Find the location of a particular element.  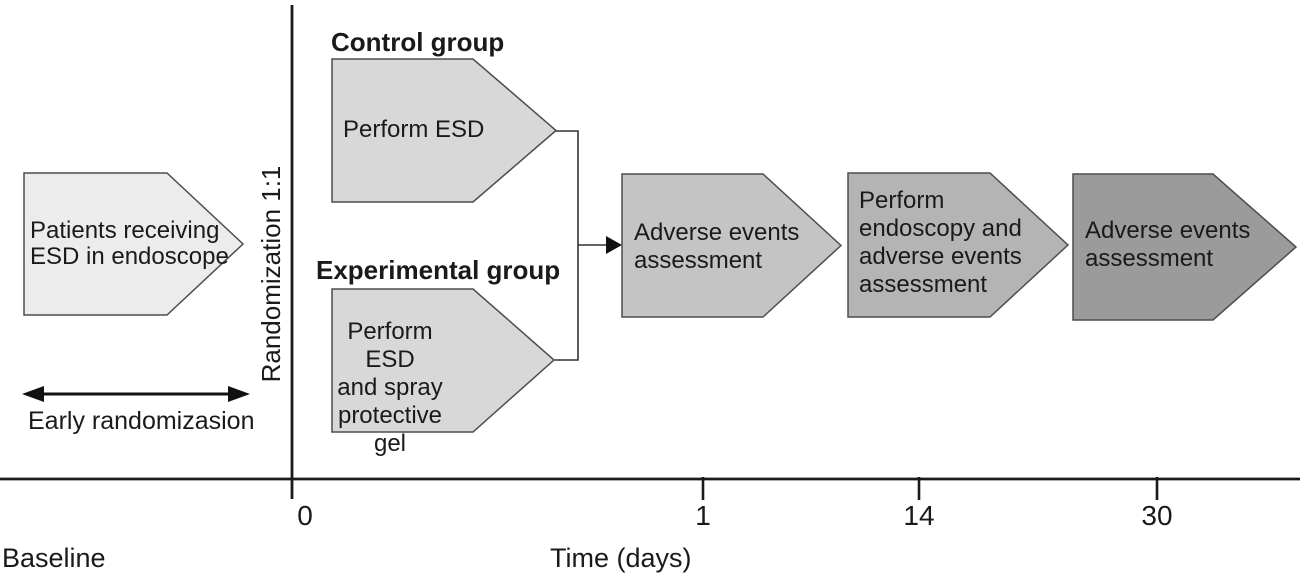

early-randomization-label: Early randomizasion is located at coordinates (141, 421).